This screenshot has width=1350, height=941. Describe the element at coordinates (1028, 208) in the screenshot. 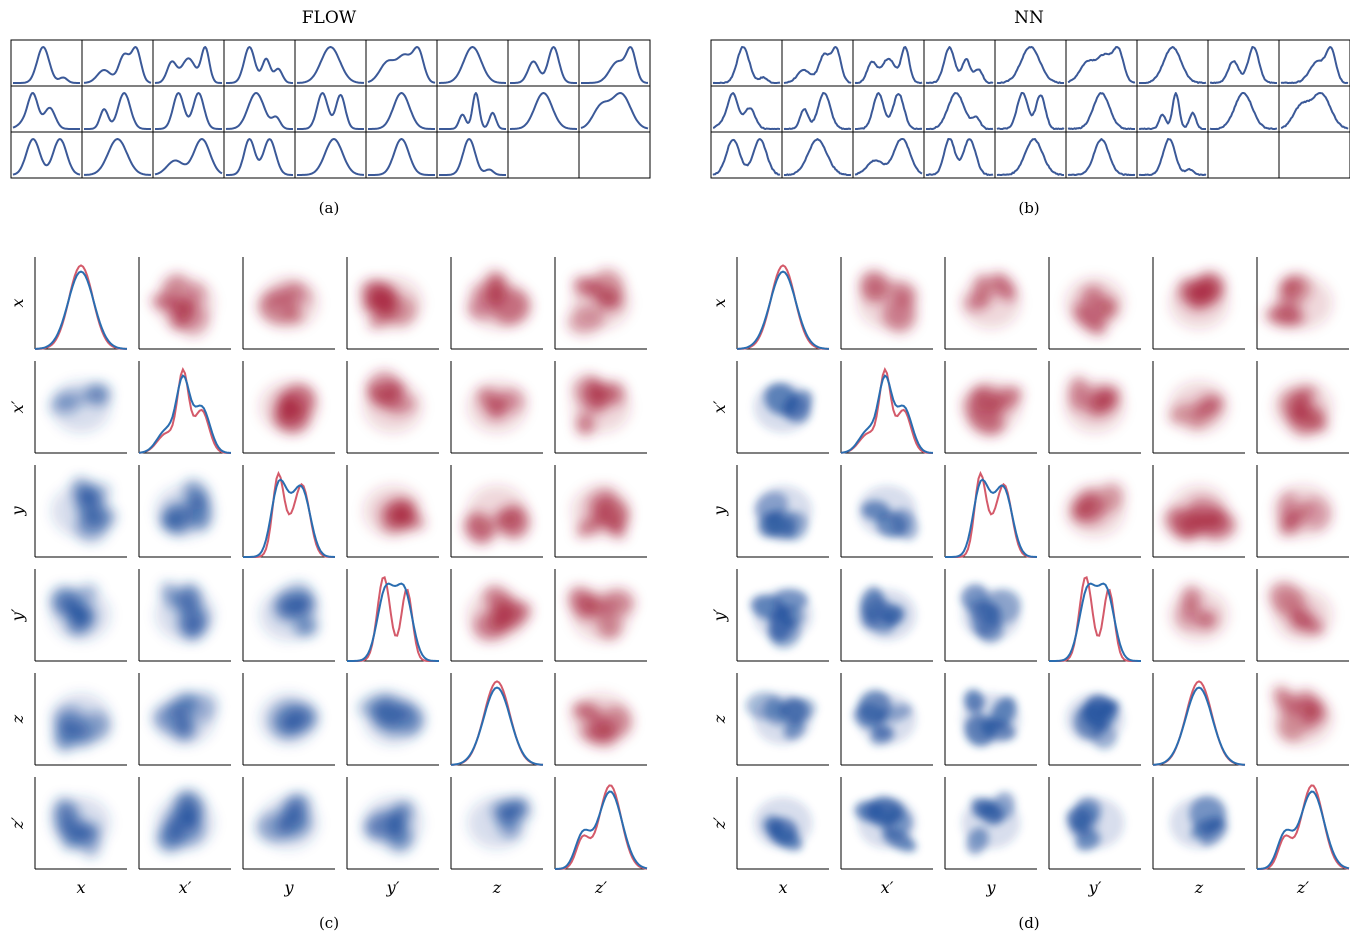

I see `caption-b: (b)` at that location.